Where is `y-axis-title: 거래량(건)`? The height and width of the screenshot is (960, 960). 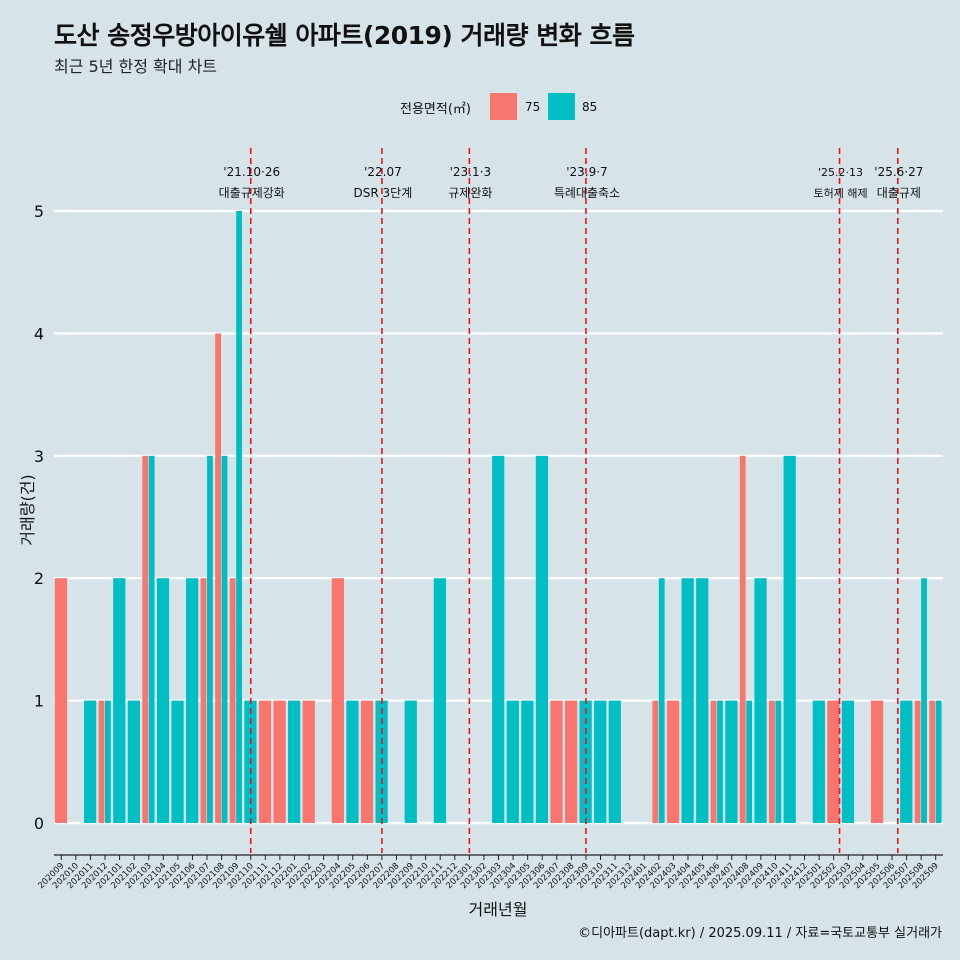
y-axis-title: 거래량(건) is located at coordinates (27, 509).